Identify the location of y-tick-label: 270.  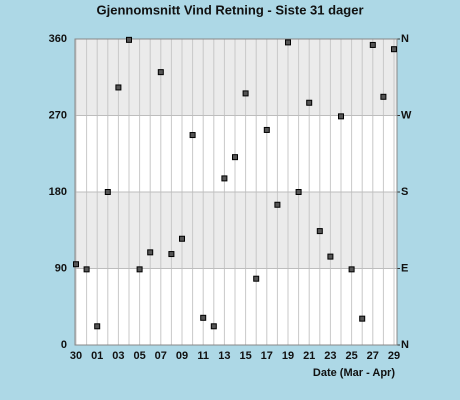
(58, 115).